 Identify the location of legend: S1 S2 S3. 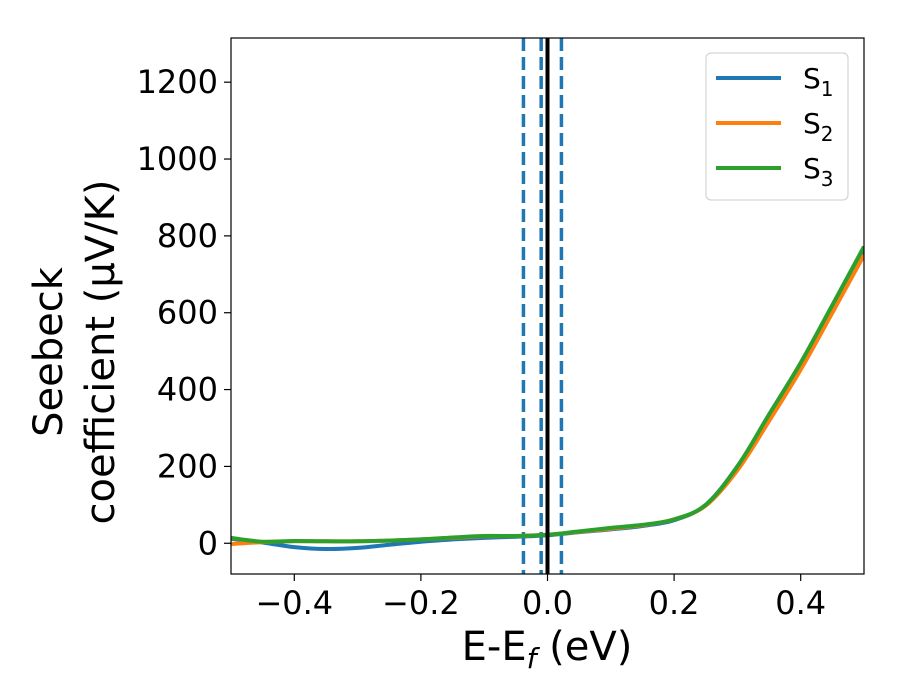
(777, 126).